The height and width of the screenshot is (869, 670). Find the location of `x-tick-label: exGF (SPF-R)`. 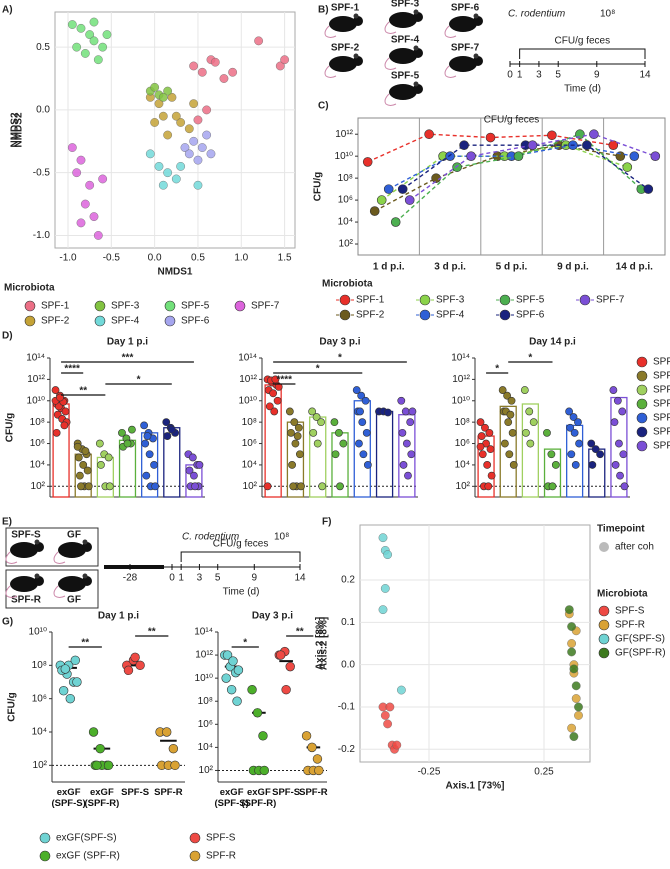

x-tick-label: exGF (SPF-R) is located at coordinates (102, 798).